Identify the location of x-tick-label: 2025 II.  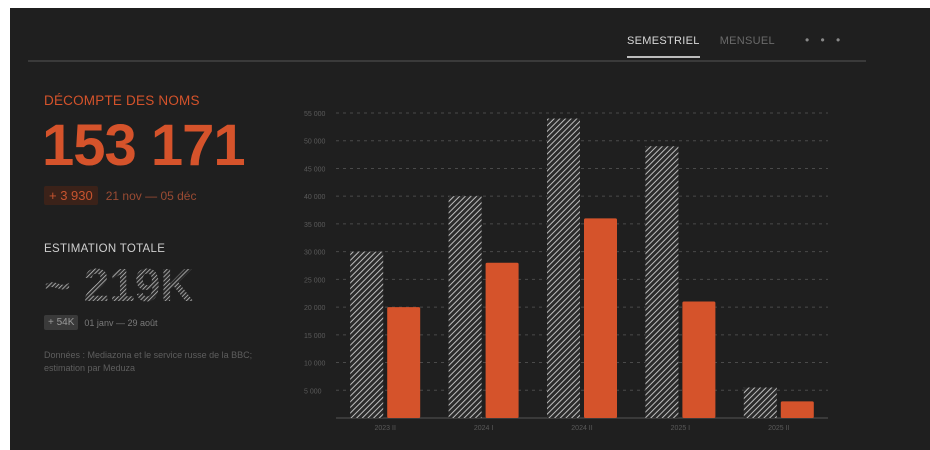
(778, 428).